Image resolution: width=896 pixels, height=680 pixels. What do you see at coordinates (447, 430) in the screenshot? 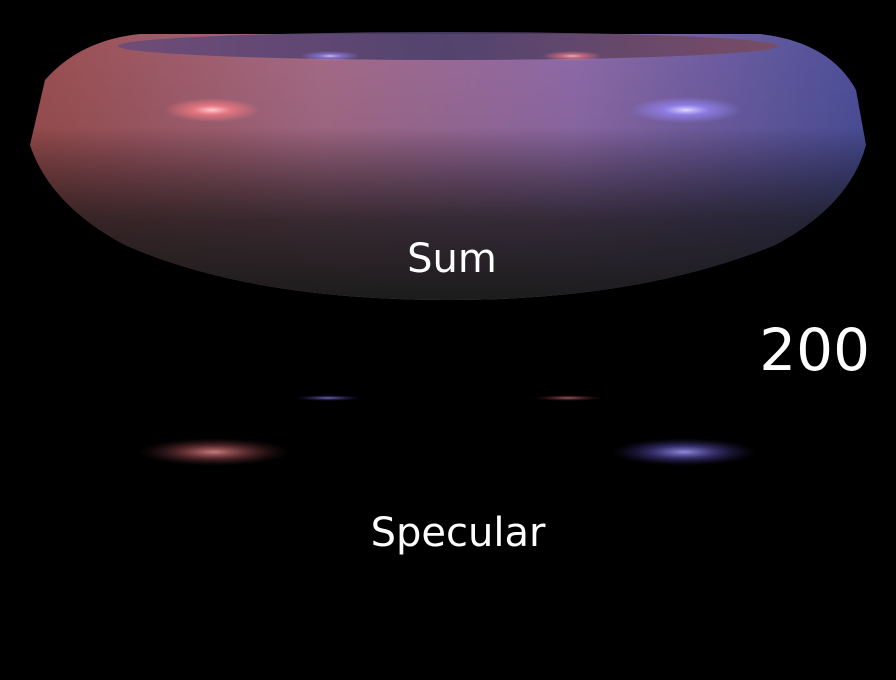
I see `specular-torus` at bounding box center [447, 430].